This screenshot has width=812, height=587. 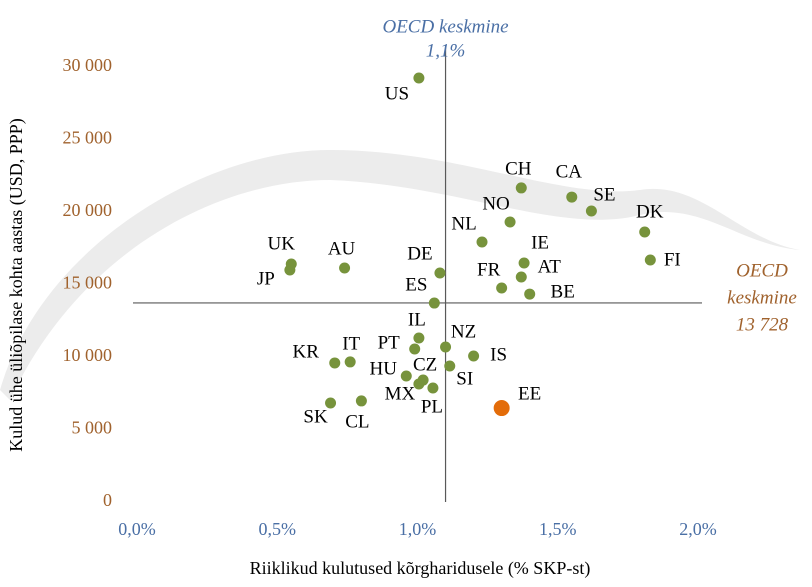 What do you see at coordinates (88, 210) in the screenshot?
I see `y-tick-label: 20 000` at bounding box center [88, 210].